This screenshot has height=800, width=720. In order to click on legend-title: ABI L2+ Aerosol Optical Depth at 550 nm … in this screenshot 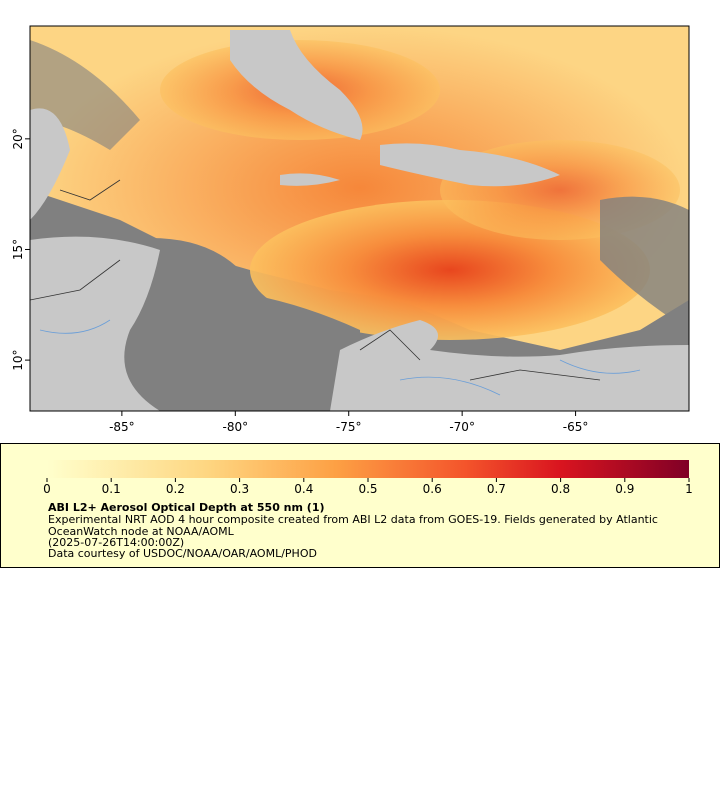, I will do `click(186, 507)`.